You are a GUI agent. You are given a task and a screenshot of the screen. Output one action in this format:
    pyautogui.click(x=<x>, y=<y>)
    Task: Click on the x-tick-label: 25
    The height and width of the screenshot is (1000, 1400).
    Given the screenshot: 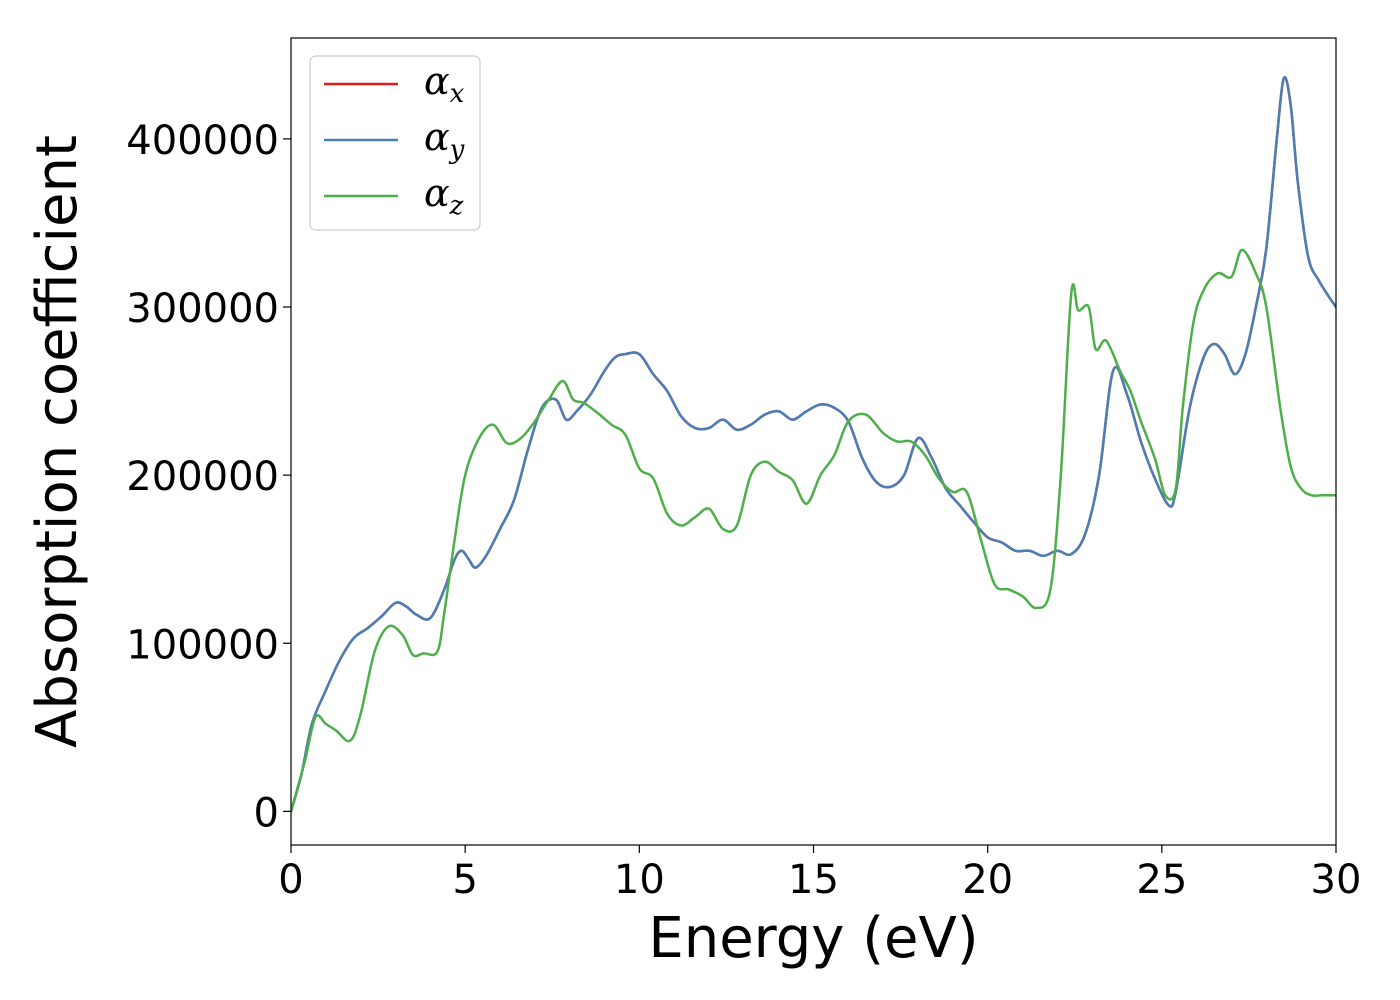 What is the action you would take?
    pyautogui.click(x=1161, y=880)
    